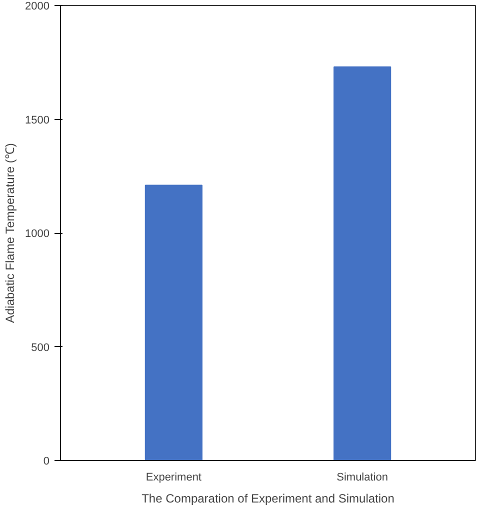 The width and height of the screenshot is (480, 508). Describe the element at coordinates (362, 478) in the screenshot. I see `x-tick-label: Simulation` at that location.